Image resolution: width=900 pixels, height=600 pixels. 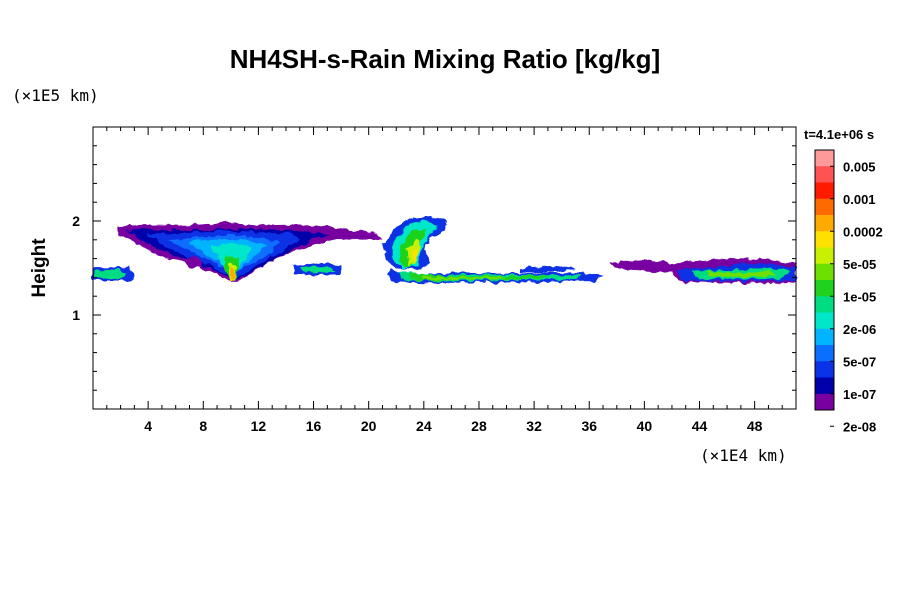 What do you see at coordinates (548, 269) in the screenshot?
I see `blob-lower-bump` at bounding box center [548, 269].